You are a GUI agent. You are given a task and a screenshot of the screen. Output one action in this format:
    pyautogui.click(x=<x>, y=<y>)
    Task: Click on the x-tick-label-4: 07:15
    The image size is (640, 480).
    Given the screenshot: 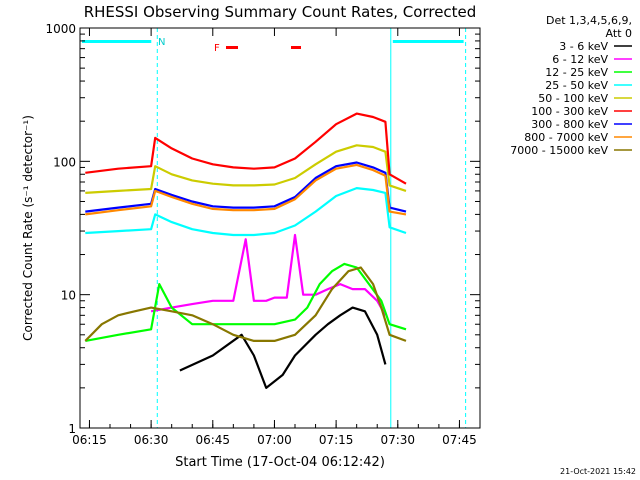 What is the action you would take?
    pyautogui.click(x=336, y=440)
    